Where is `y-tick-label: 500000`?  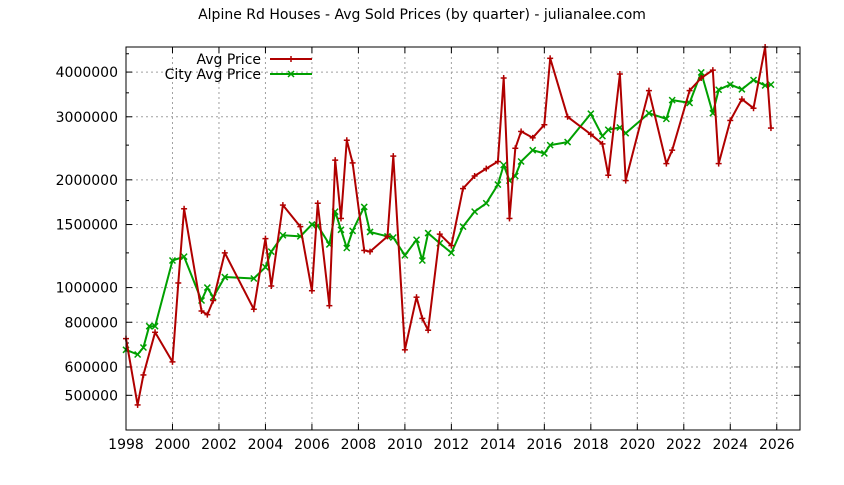 y-tick-label: 500000 is located at coordinates (91, 396).